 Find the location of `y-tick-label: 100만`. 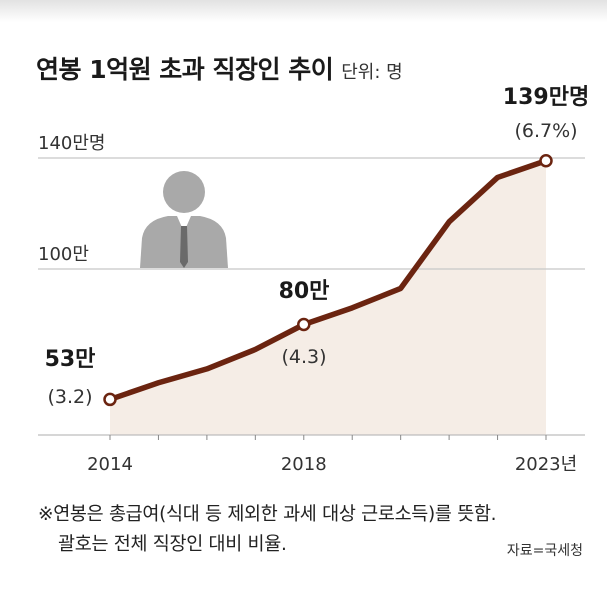

y-tick-label: 100만 is located at coordinates (63, 254).